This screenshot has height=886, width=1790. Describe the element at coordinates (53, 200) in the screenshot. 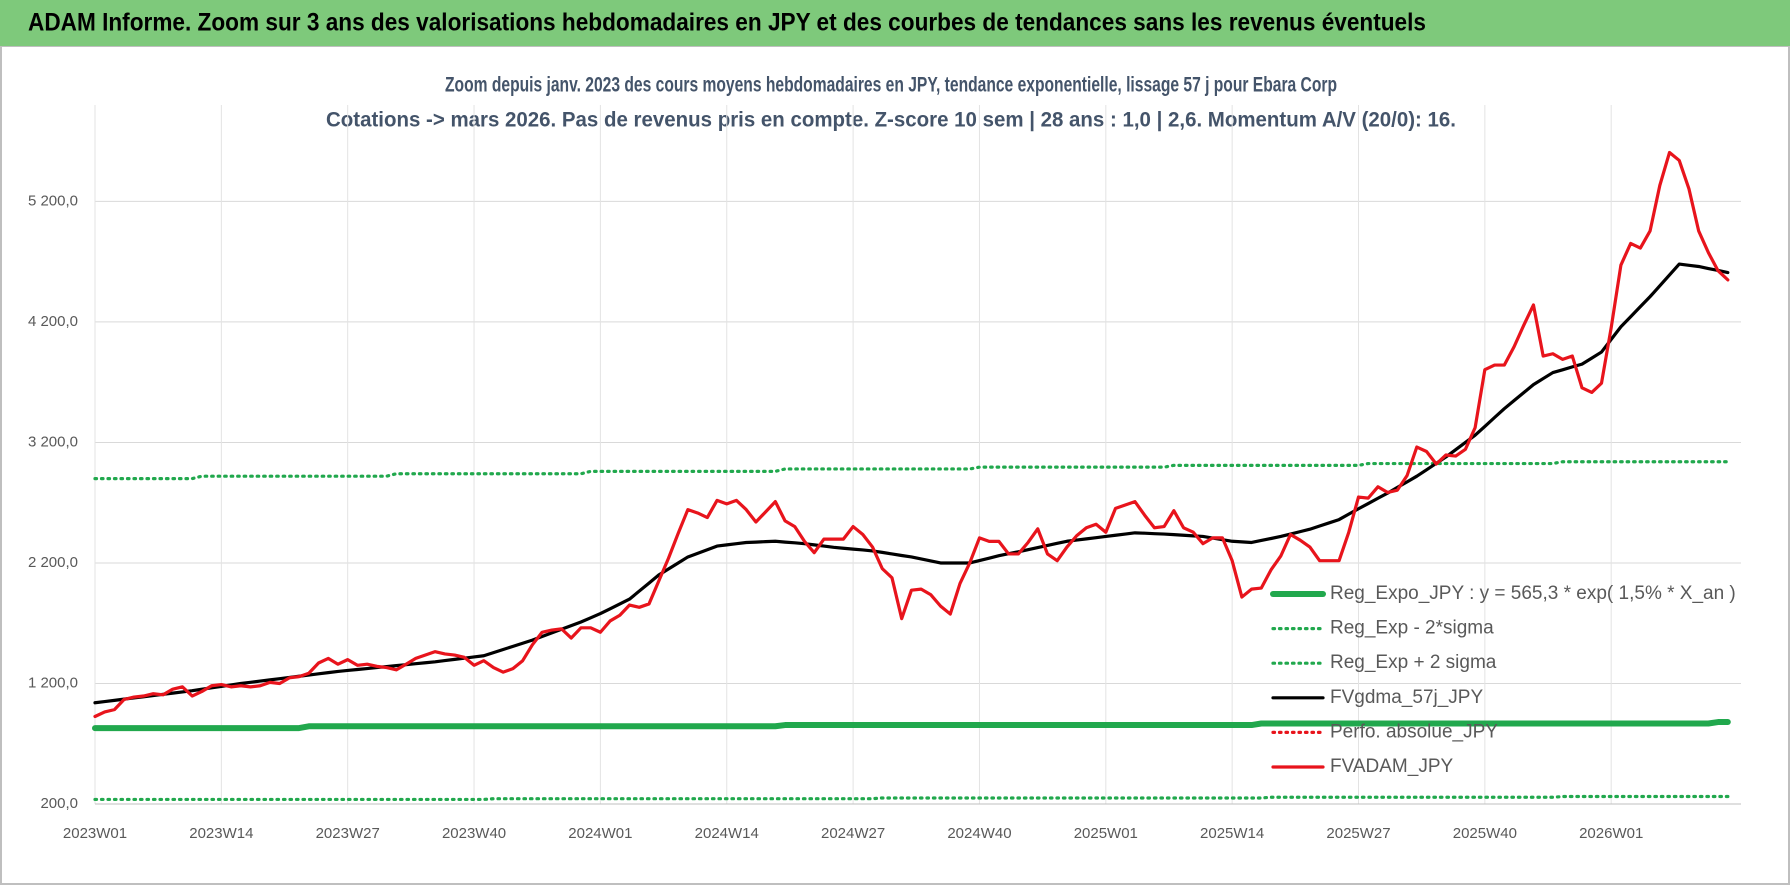

I see `y-tick-label: 5 200,0` at that location.